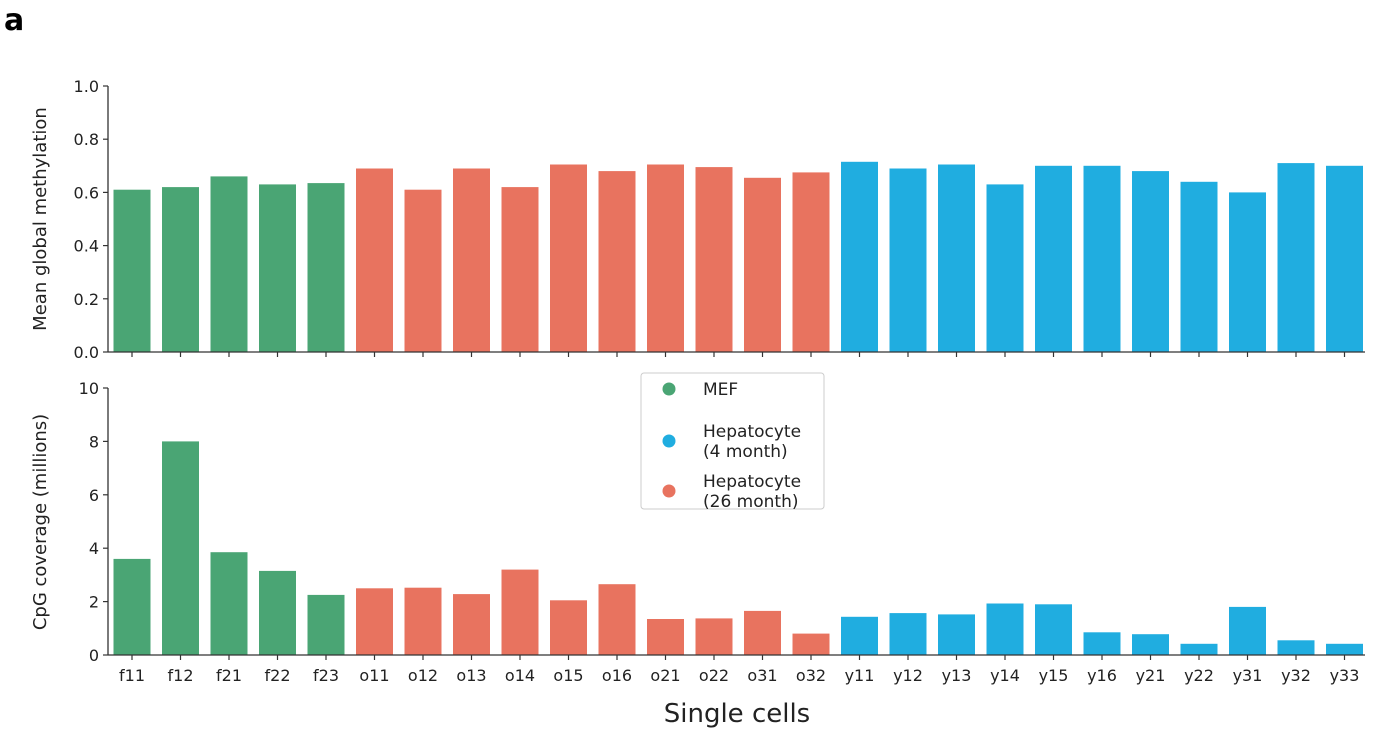 The image size is (1381, 731). I want to click on coverage-bar-o32, so click(811, 644).